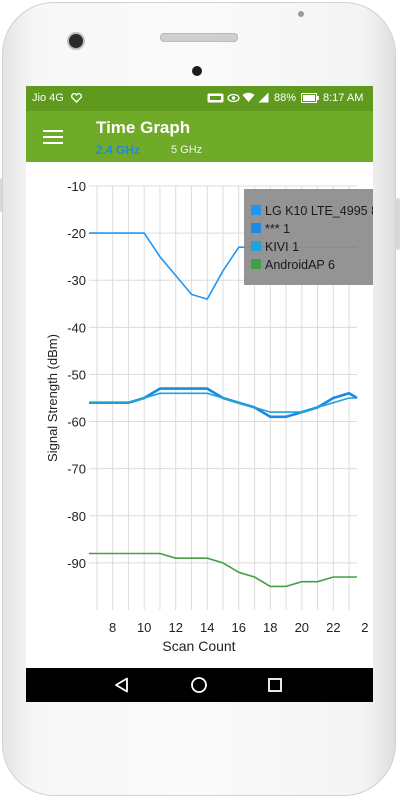 Image resolution: width=400 pixels, height=800 pixels. Describe the element at coordinates (301, 14) in the screenshot. I see `proximity-sensor` at that location.